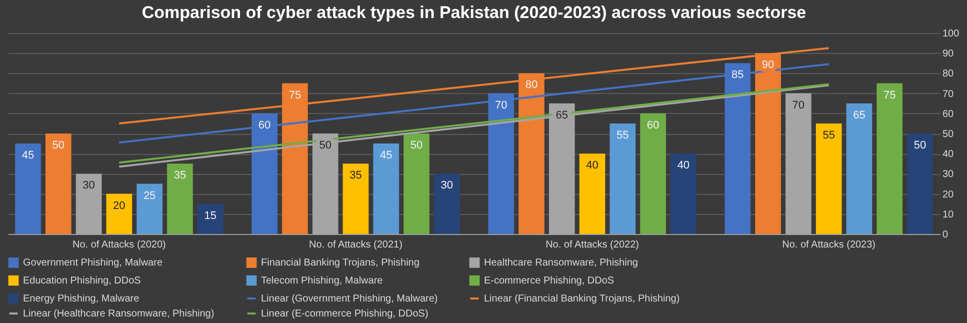  I want to click on data-label: 15, so click(210, 216).